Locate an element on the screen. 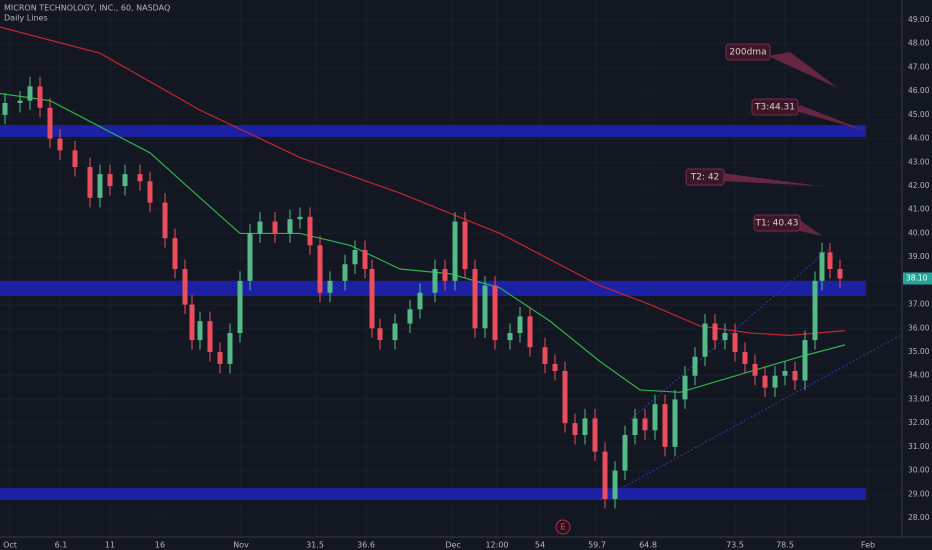 The width and height of the screenshot is (932, 550). x-tick-label: 59.7 is located at coordinates (597, 545).